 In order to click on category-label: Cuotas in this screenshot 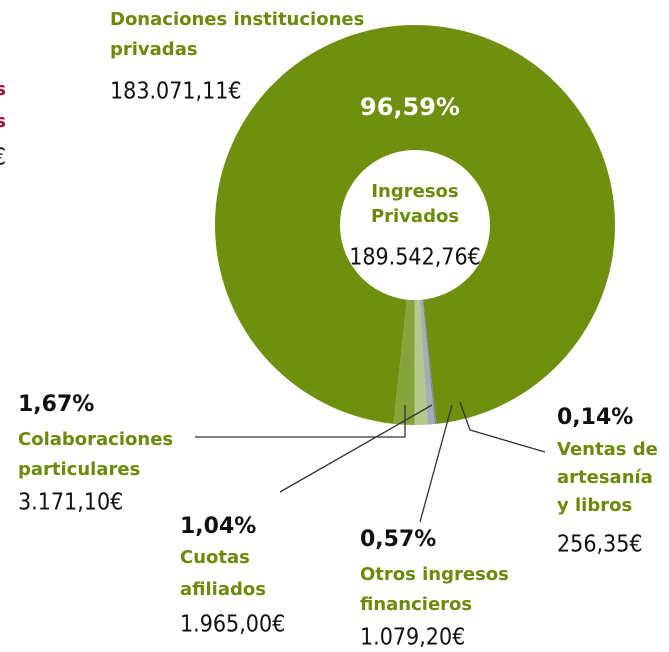, I will do `click(215, 557)`.